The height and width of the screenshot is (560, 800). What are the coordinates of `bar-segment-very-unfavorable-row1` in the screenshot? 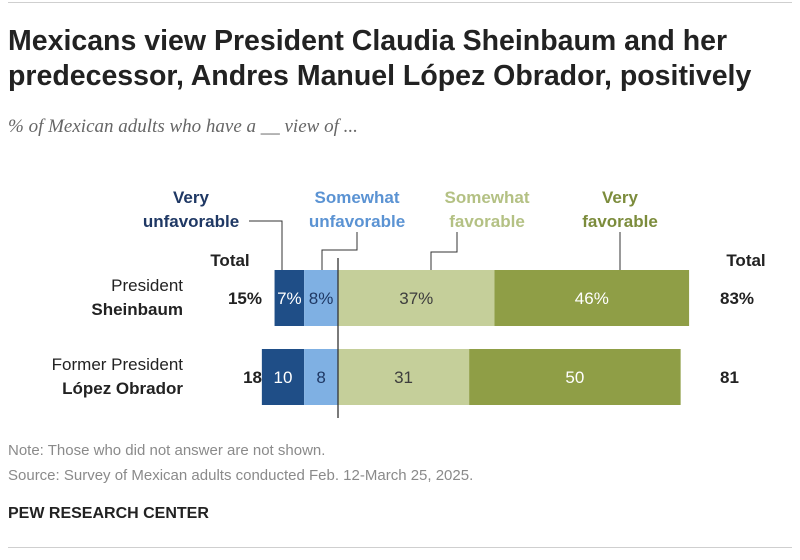 It's located at (289, 298).